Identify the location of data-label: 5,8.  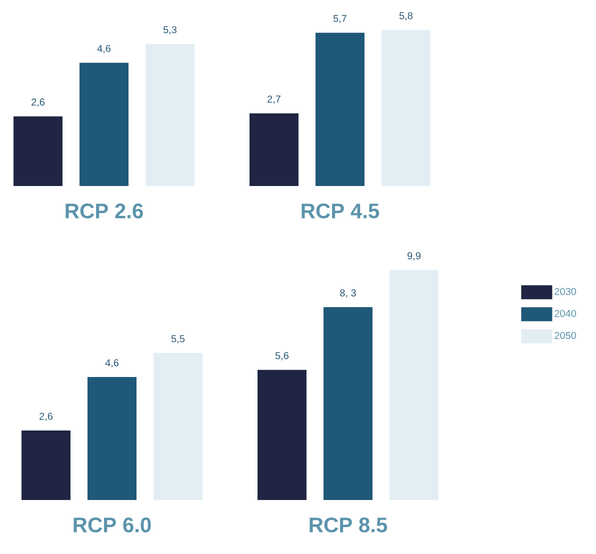
(406, 16).